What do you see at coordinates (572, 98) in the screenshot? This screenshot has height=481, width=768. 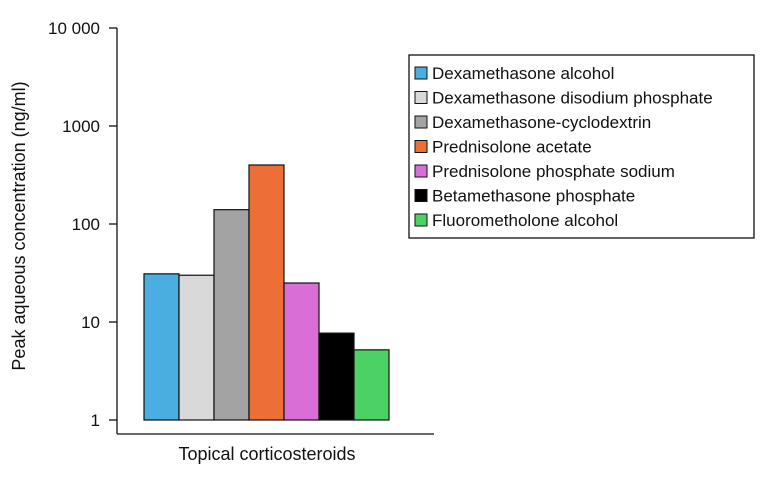 I see `legend-label: Dexamethasone disodium phosphate` at bounding box center [572, 98].